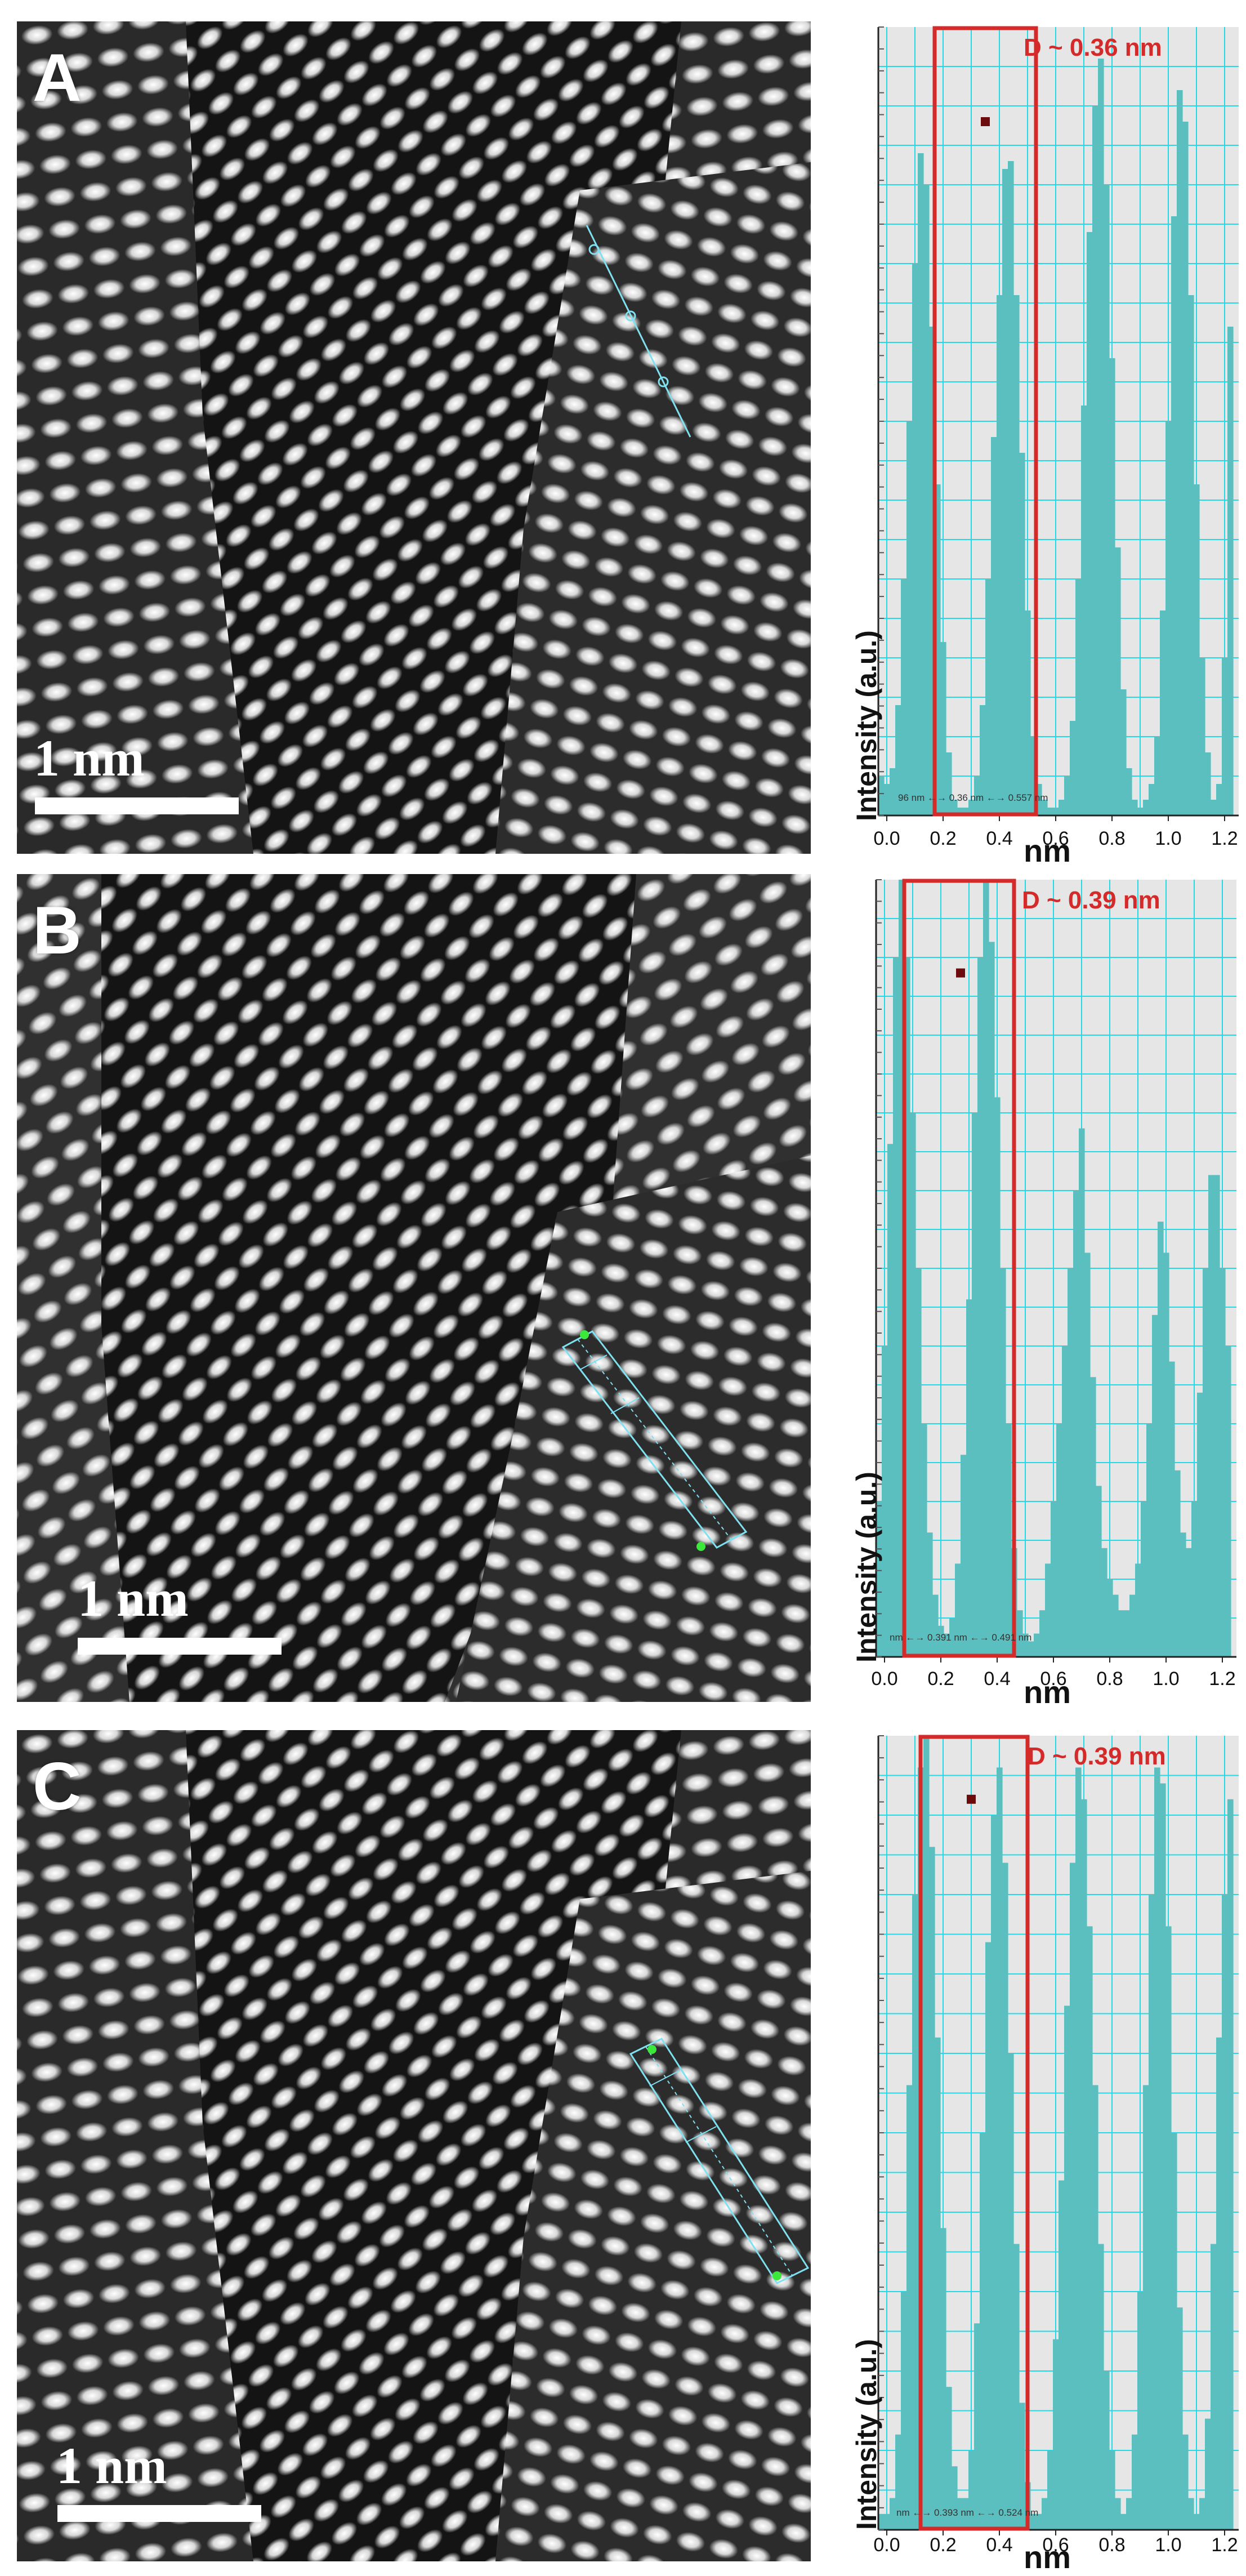 This screenshot has width=1246, height=2576. I want to click on chart-svg-b: 0.0 0.2 0.4 0.6 0.8 1.0 1.2, so click(1053, 1284).